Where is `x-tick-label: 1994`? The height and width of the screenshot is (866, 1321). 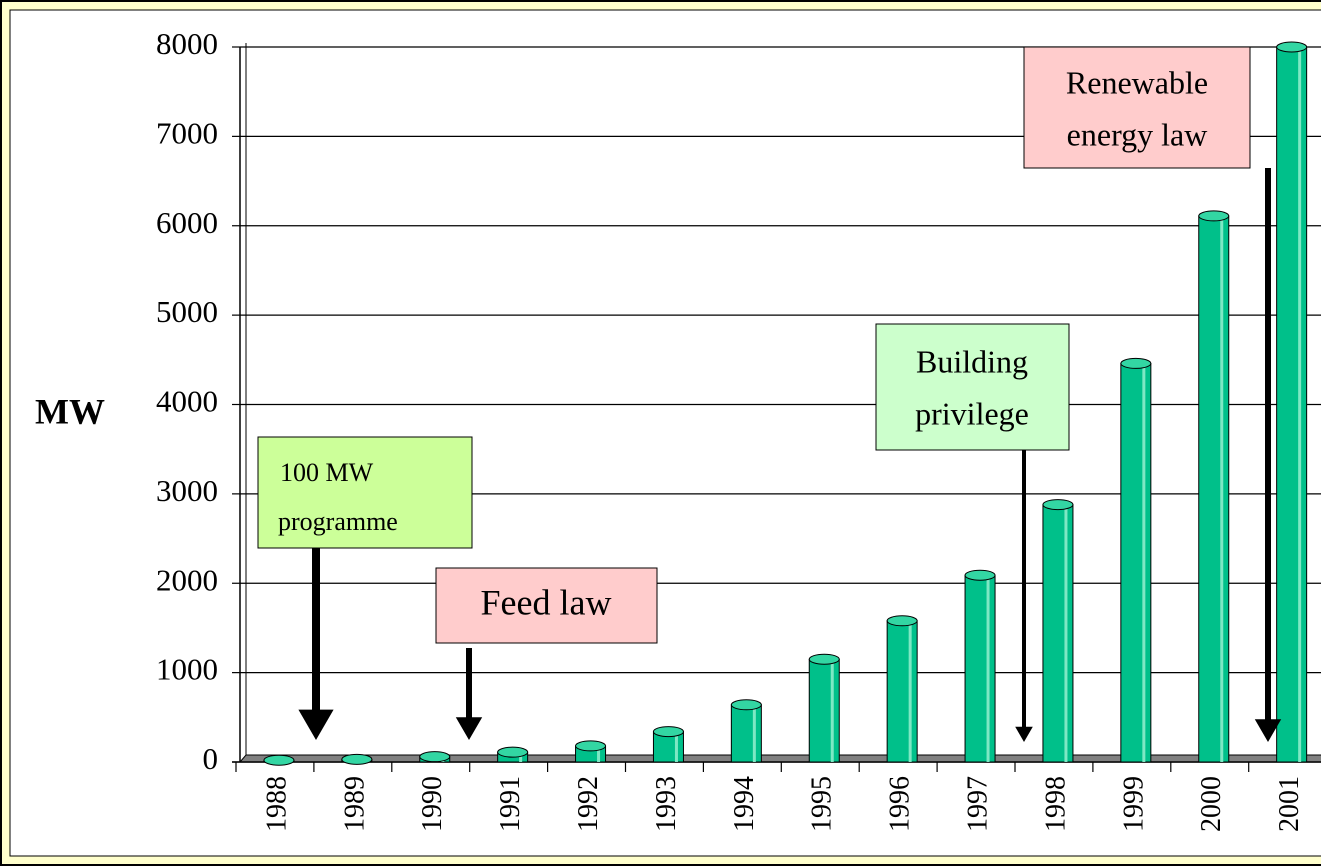
x-tick-label: 1994 is located at coordinates (744, 804).